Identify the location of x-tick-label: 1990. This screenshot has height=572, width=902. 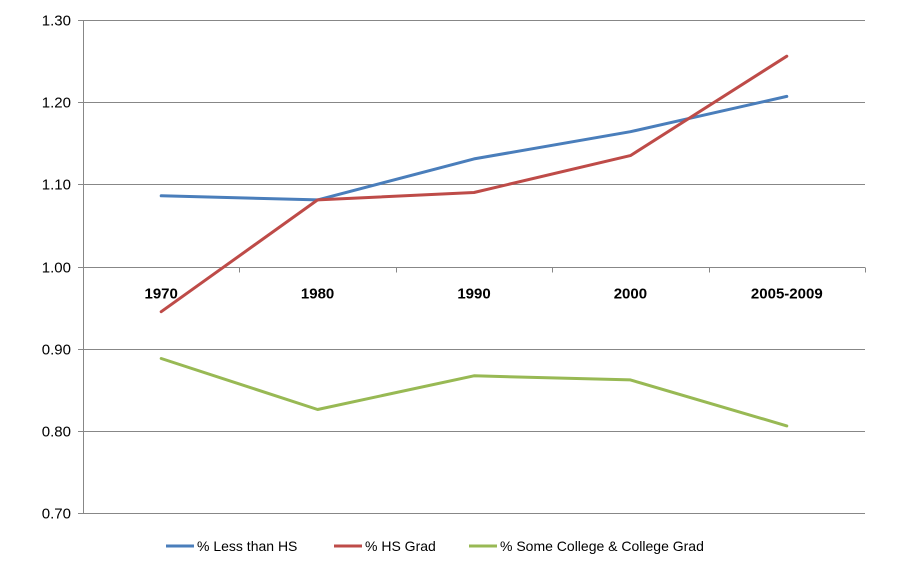
(473, 294).